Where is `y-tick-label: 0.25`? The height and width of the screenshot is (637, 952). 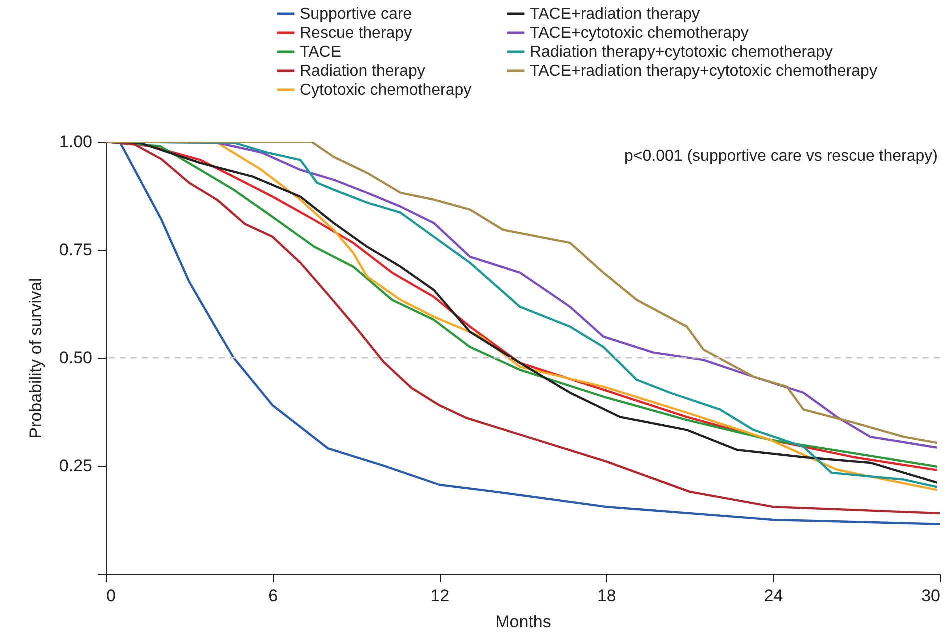
y-tick-label: 0.25 is located at coordinates (75, 466).